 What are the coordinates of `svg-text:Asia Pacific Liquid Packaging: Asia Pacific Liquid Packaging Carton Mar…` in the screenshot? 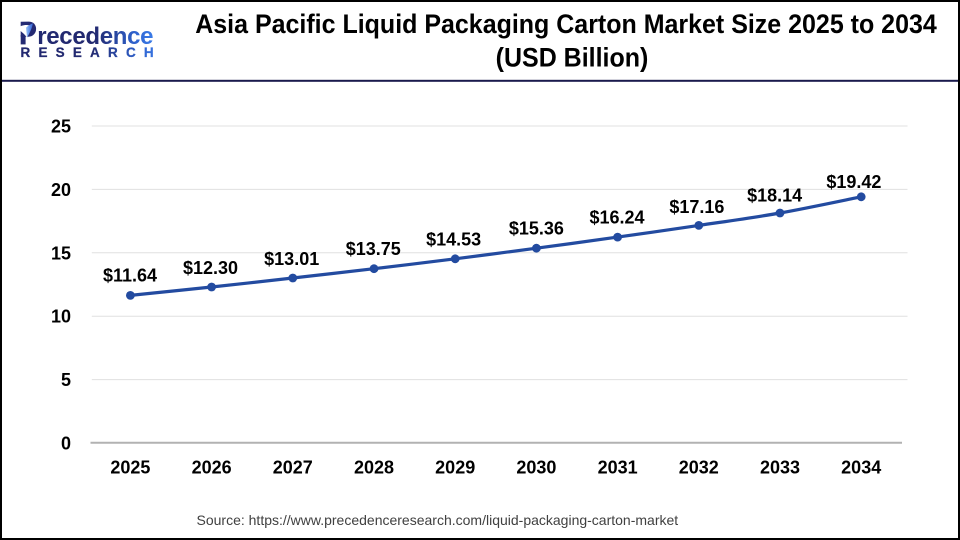 It's located at (566, 24).